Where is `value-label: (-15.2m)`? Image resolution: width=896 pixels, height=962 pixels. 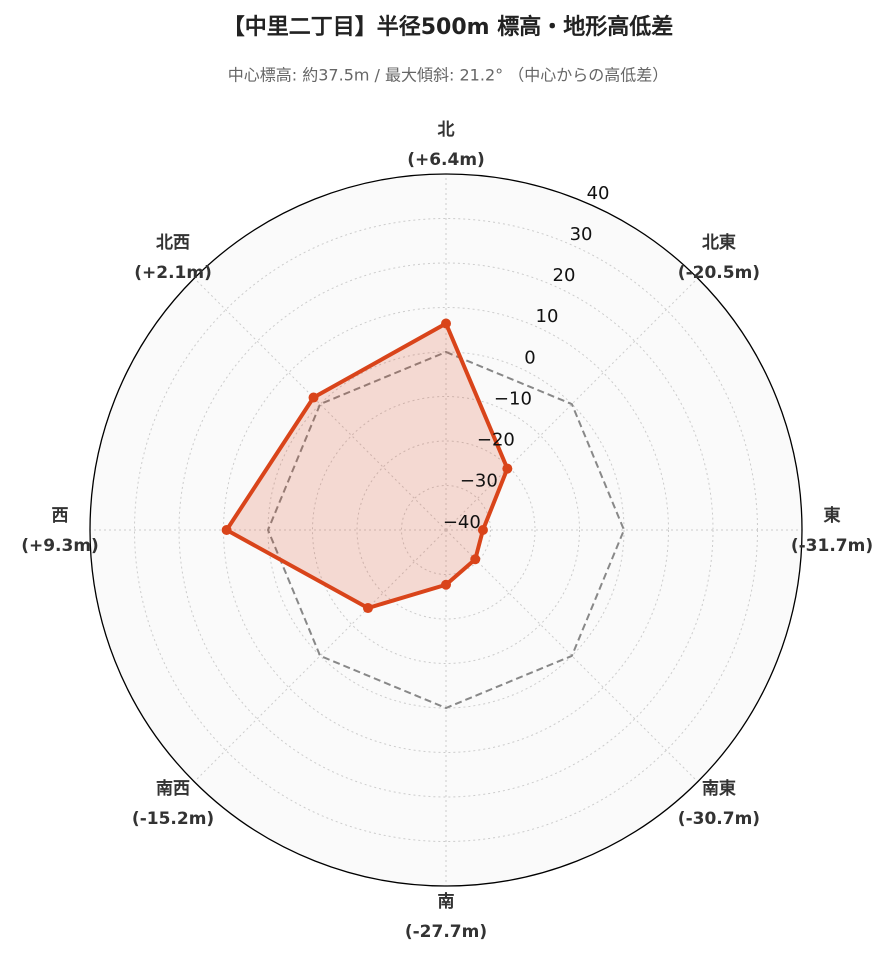
value-label: (-15.2m) is located at coordinates (173, 819).